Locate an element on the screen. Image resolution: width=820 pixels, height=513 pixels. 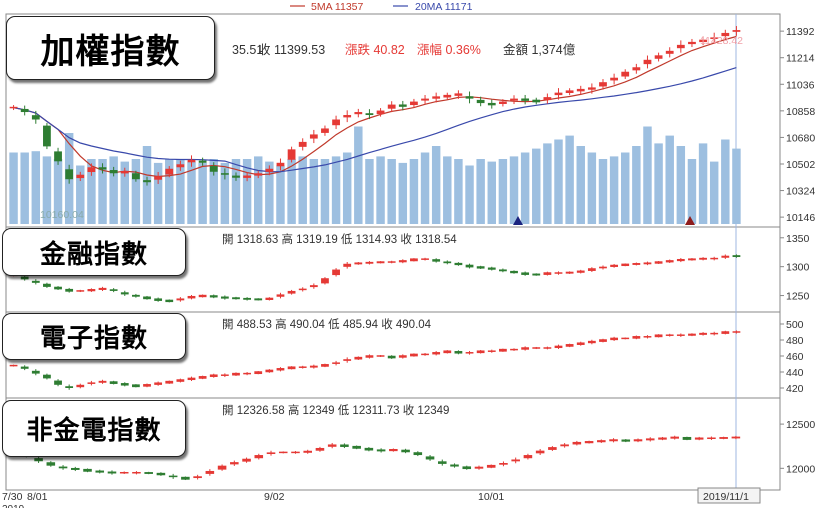
ytick-label: 11392 is located at coordinates (800, 32).